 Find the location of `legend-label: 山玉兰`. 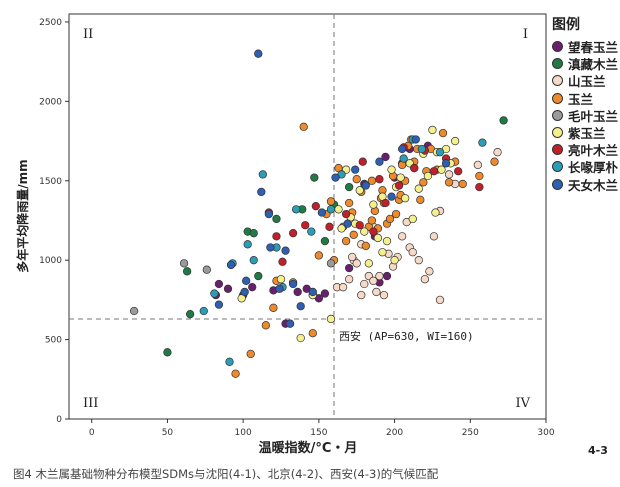

legend-label: 山玉兰 is located at coordinates (587, 82).